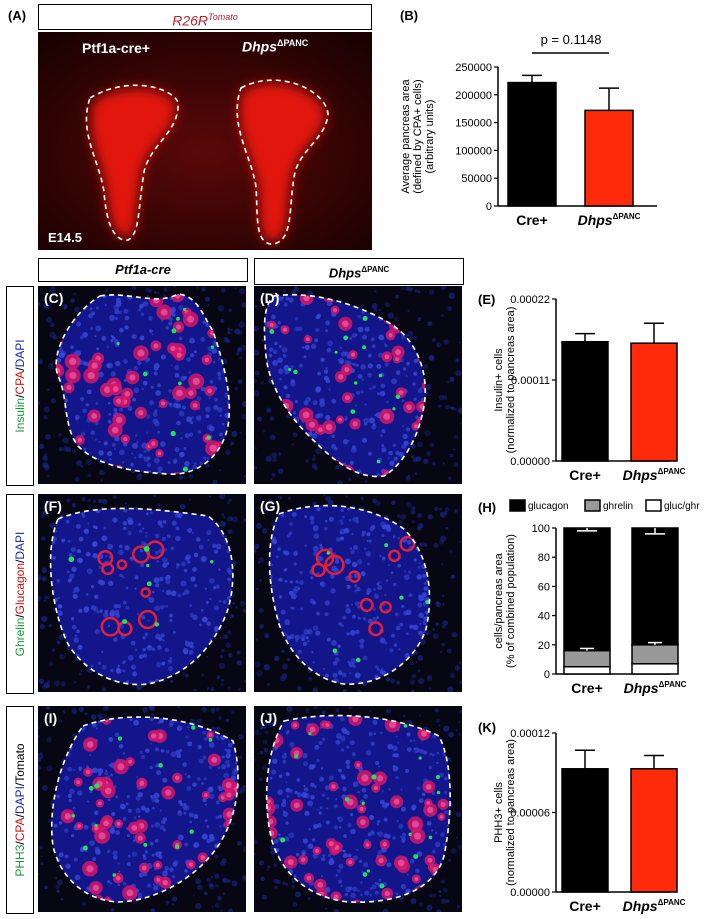 The width and height of the screenshot is (712, 919). Describe the element at coordinates (430, 837) in the screenshot. I see `green-cell` at that location.